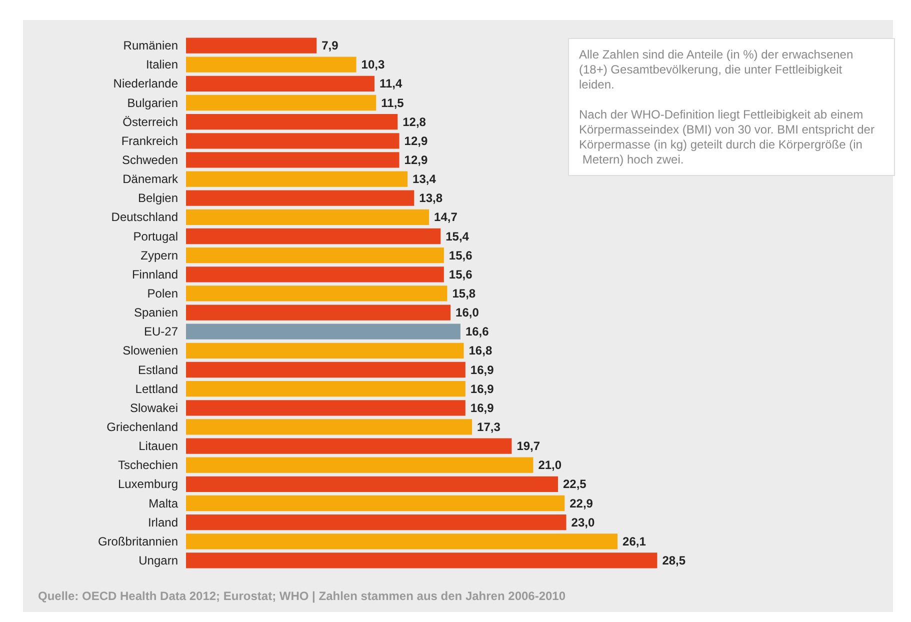  Describe the element at coordinates (163, 503) in the screenshot. I see `y-tick-label: Malta` at that location.